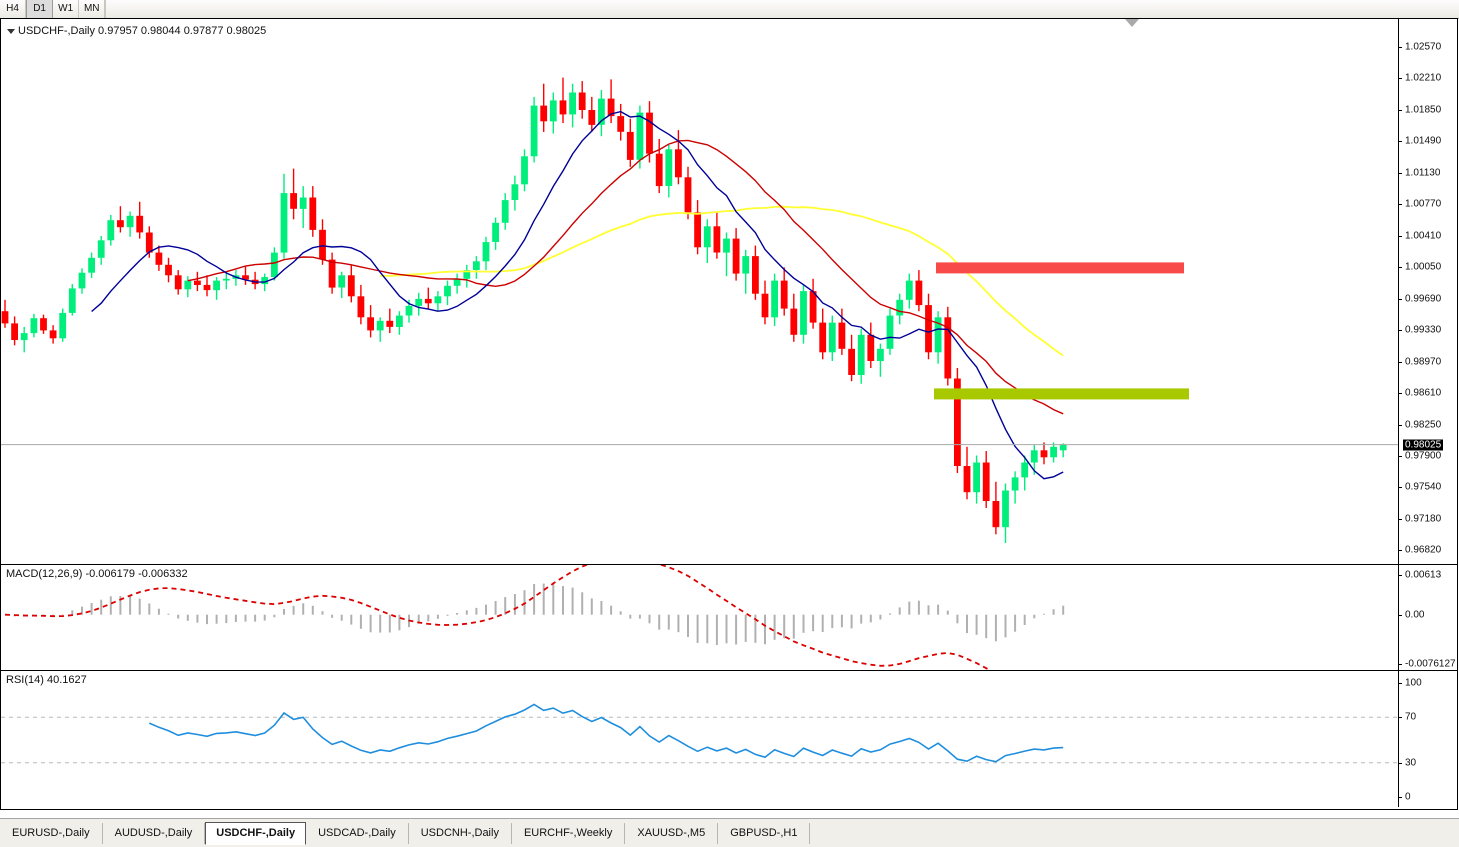 The image size is (1459, 847). I want to click on chart-tab-usdchfdaily: USDCHF-,Daily, so click(256, 833).